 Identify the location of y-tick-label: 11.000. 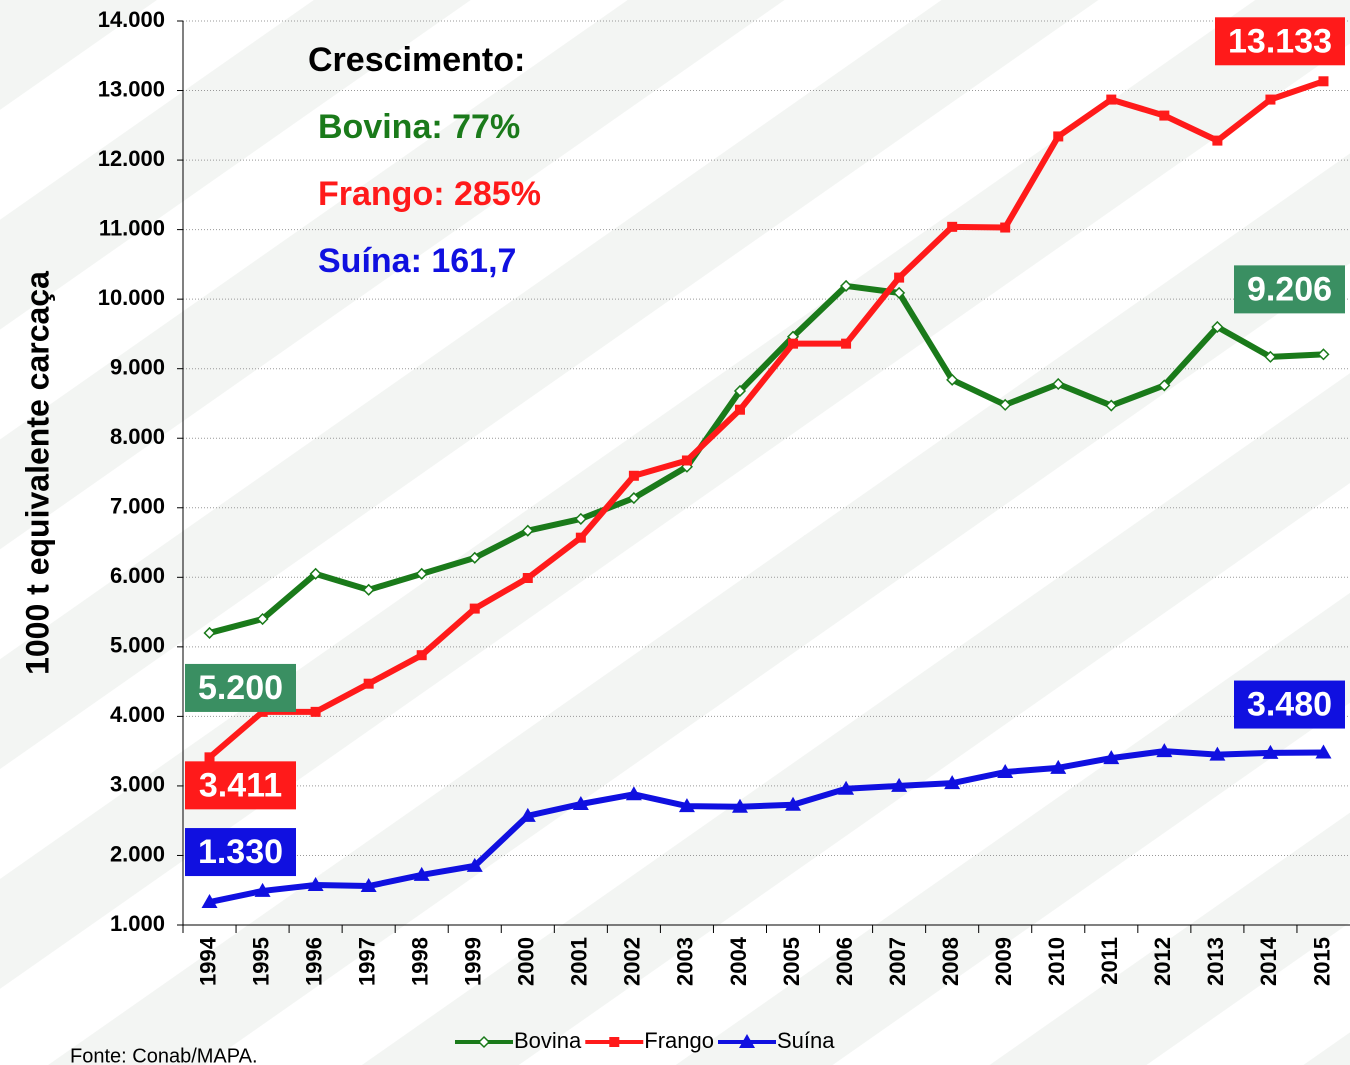
(132, 227).